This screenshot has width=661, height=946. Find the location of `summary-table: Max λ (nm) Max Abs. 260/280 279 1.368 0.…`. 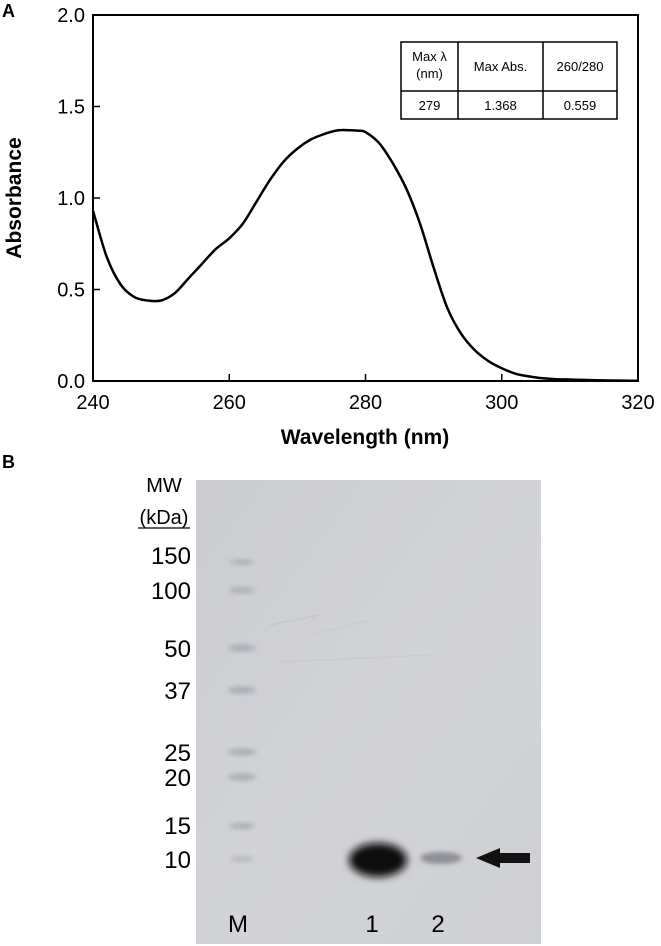

summary-table: Max λ (nm) Max Abs. 260/280 279 1.368 0.… is located at coordinates (509, 80).